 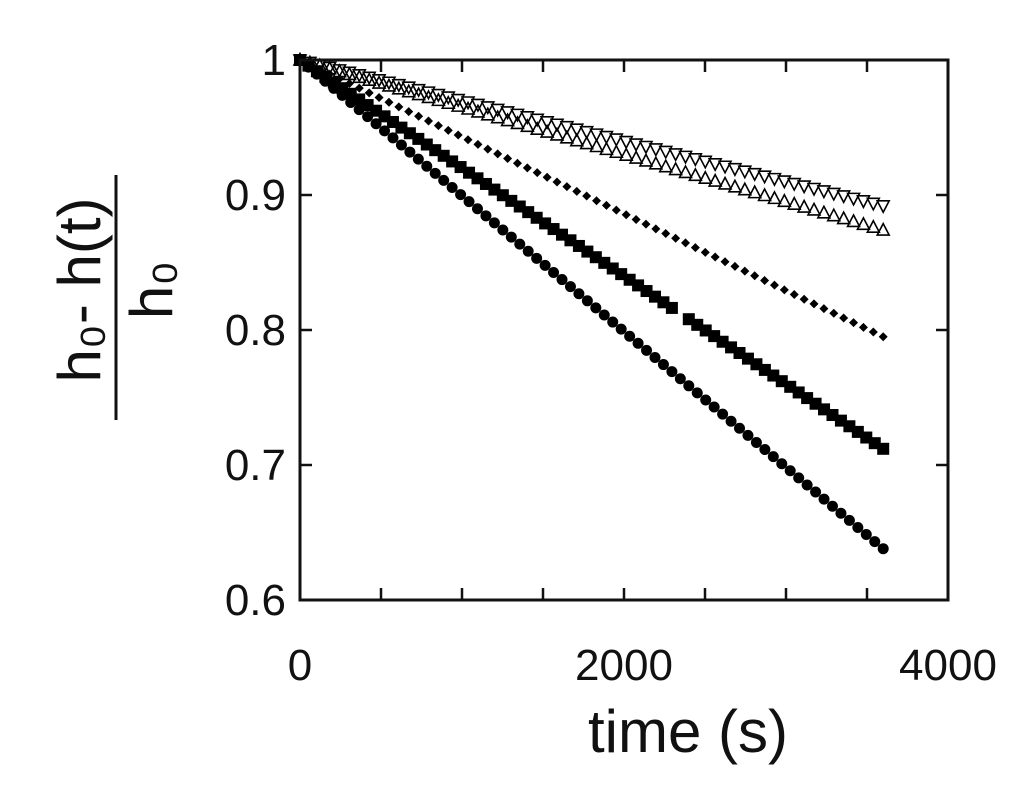 I want to click on x-tick-label: 0, so click(x=300, y=665).